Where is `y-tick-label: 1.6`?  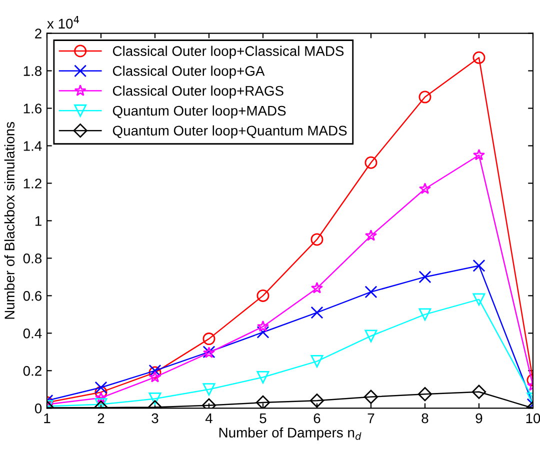
y-tick-label: 1.6 is located at coordinates (33, 109).